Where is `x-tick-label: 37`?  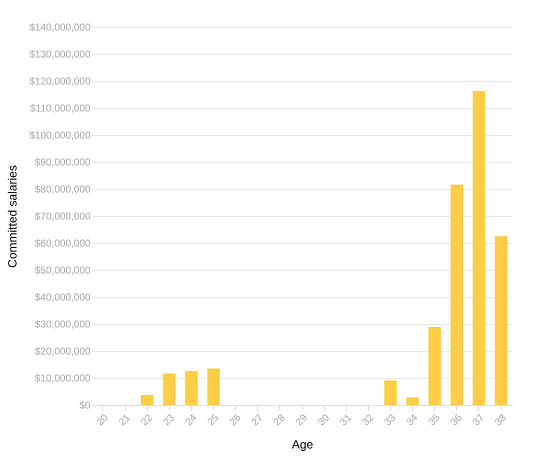 x-tick-label: 37 is located at coordinates (479, 420).